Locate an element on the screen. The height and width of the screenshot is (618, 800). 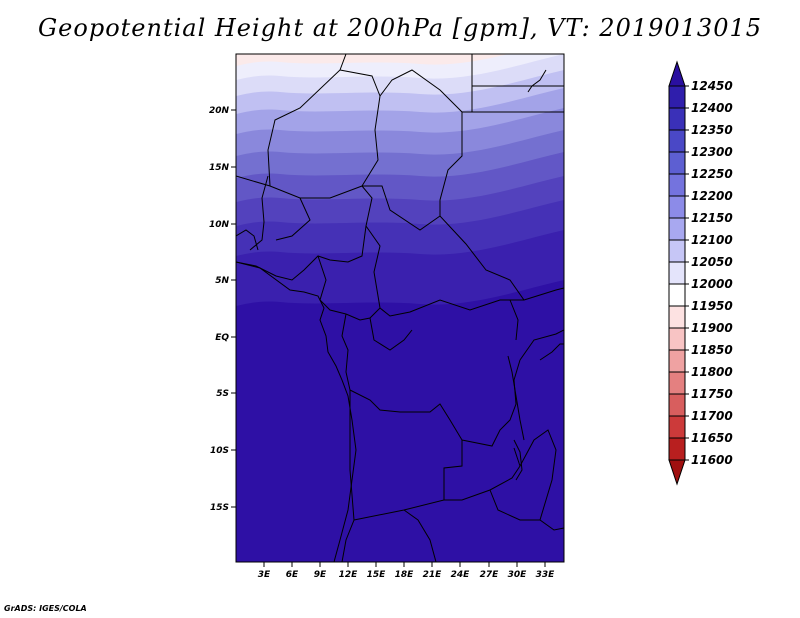
colorbar-label: 11600 is located at coordinates (712, 460).